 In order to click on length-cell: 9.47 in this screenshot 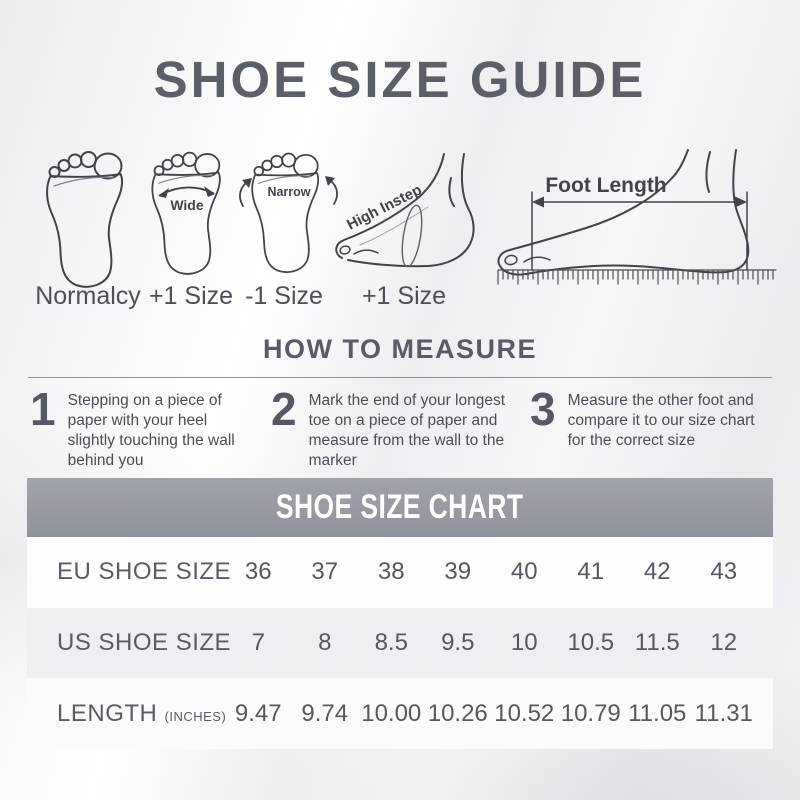, I will do `click(258, 713)`.